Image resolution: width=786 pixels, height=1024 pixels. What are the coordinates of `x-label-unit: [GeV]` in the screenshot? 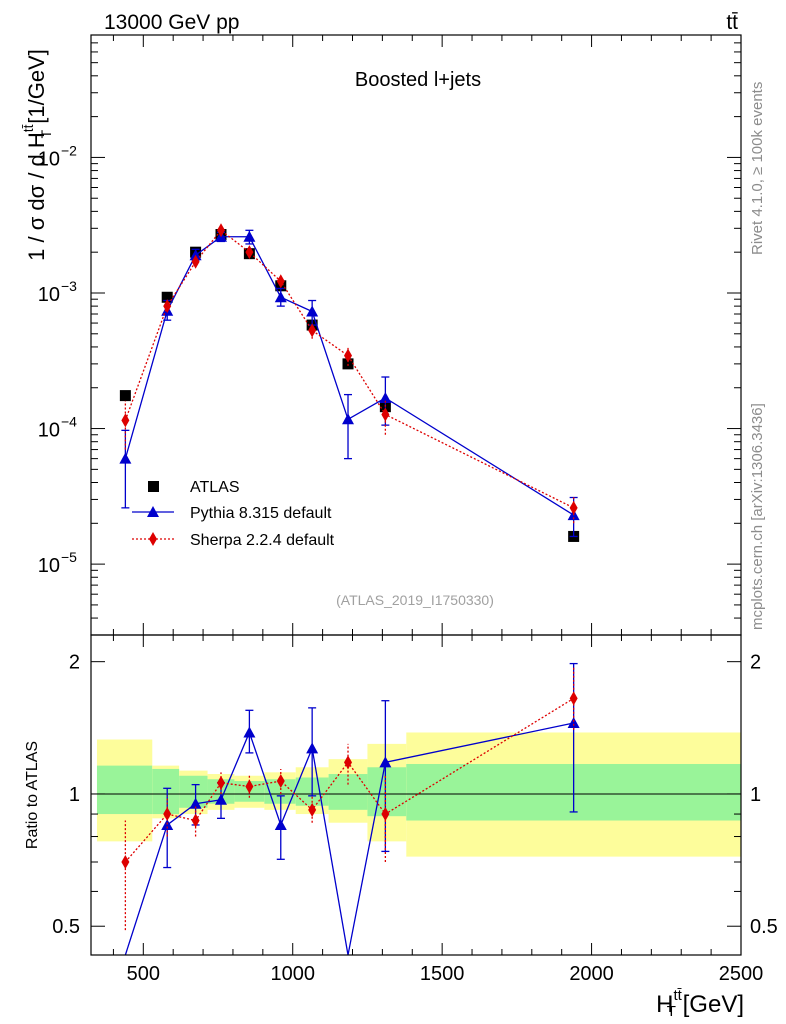 It's located at (710, 1004).